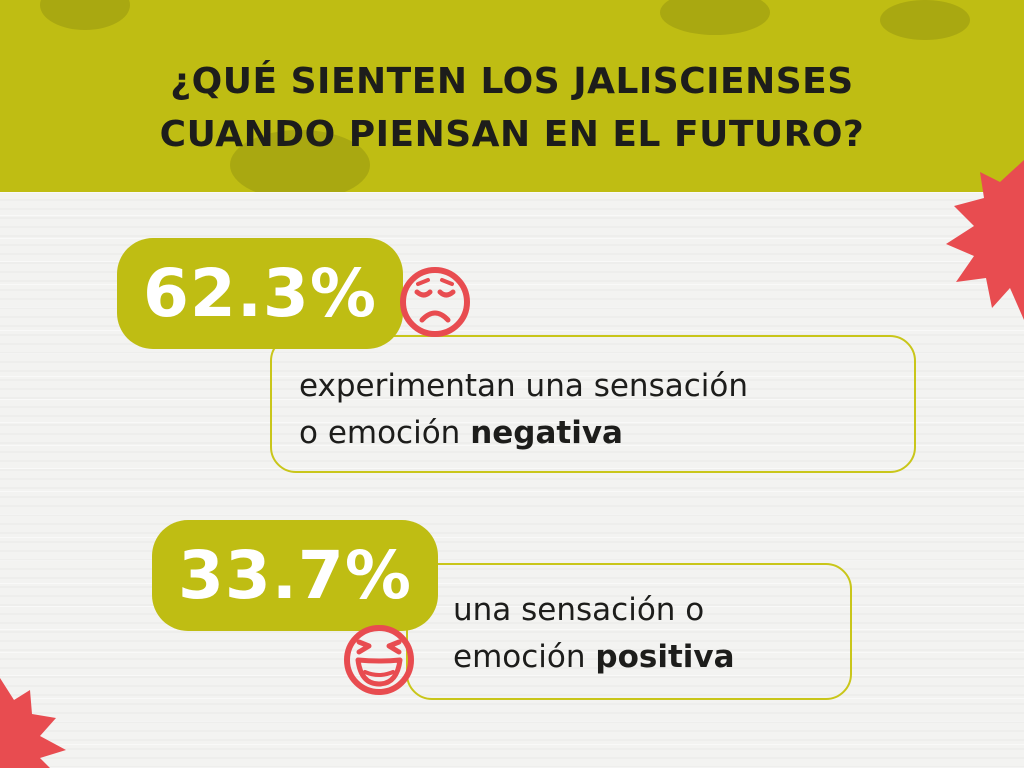 The height and width of the screenshot is (768, 1024). What do you see at coordinates (546, 433) in the screenshot?
I see `stat-emphasis: negativa` at bounding box center [546, 433].